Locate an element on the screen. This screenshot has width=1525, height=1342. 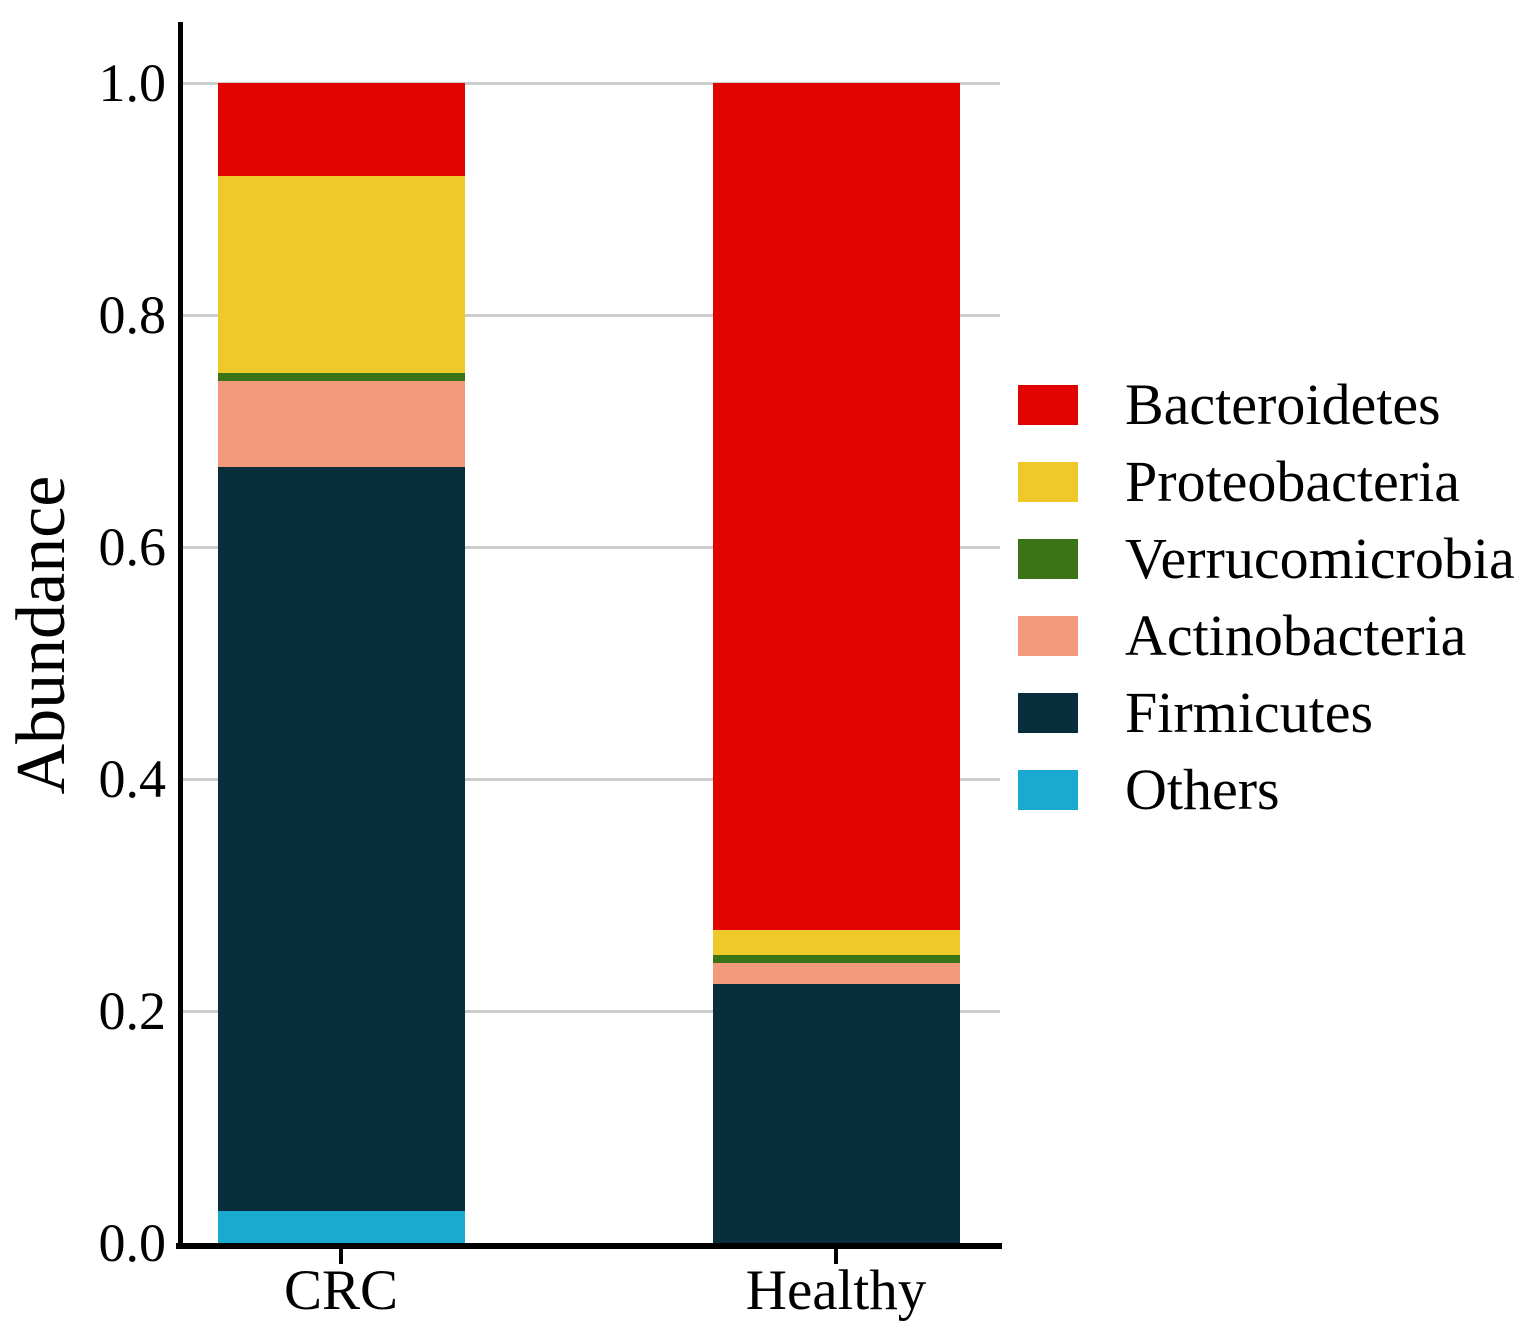
legend-swatch-firmicutes is located at coordinates (1048, 713).